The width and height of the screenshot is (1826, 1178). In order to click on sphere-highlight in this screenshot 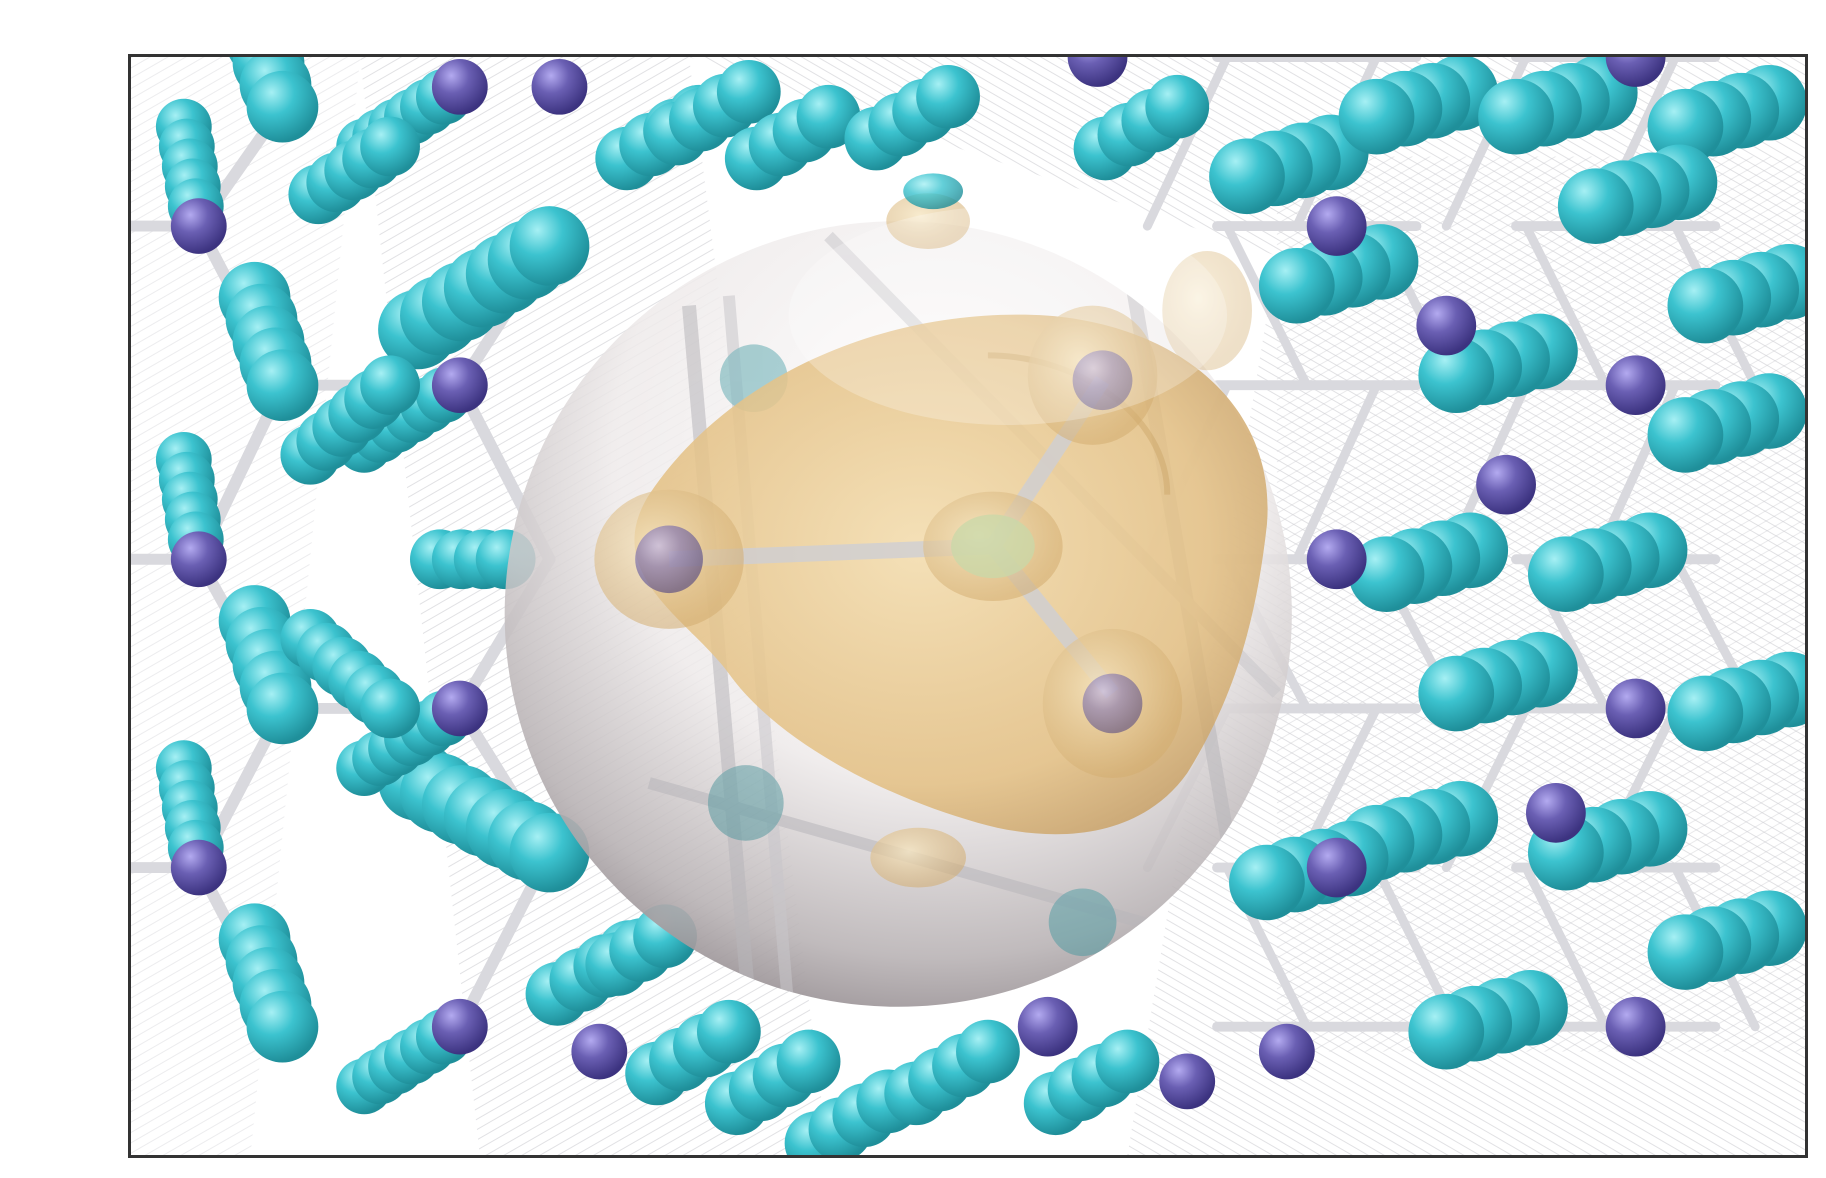, I will do `click(1008, 315)`.